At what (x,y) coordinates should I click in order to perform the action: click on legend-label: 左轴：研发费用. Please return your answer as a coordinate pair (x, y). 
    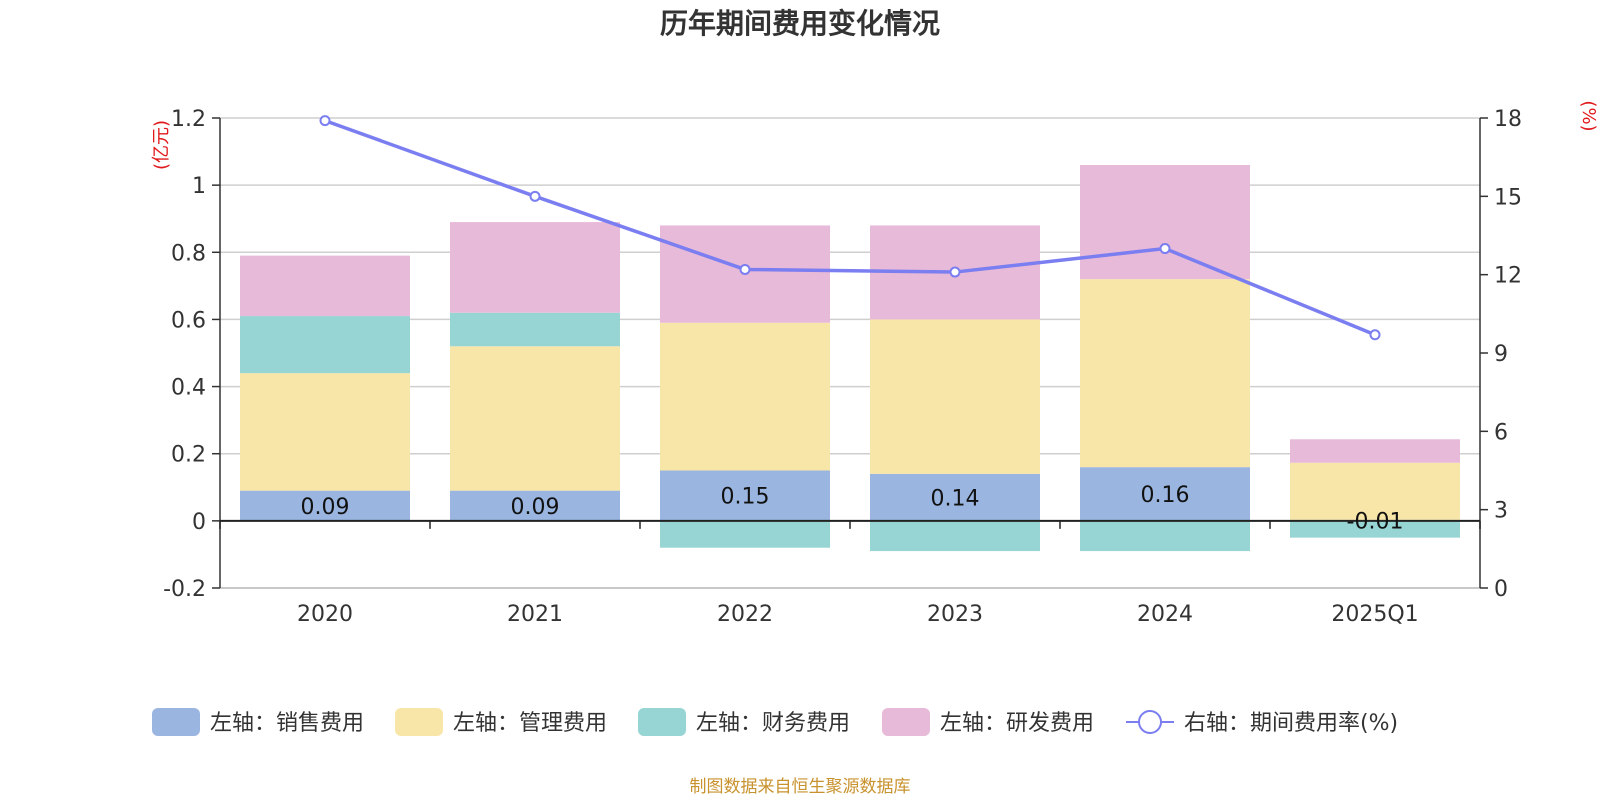
    Looking at the image, I should click on (1017, 723).